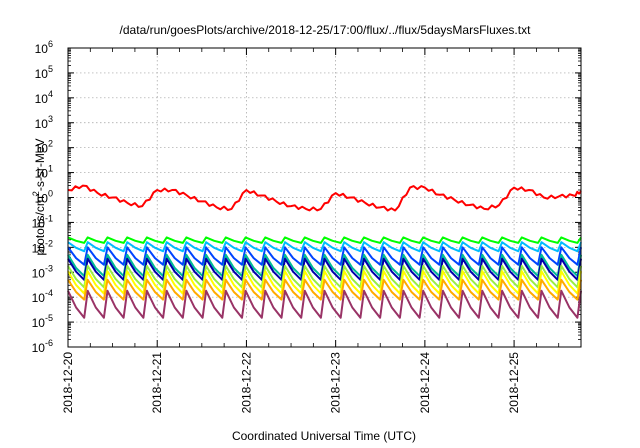 The image size is (640, 448). Describe the element at coordinates (49, 343) in the screenshot. I see `y-tick-exponent: -6` at that location.